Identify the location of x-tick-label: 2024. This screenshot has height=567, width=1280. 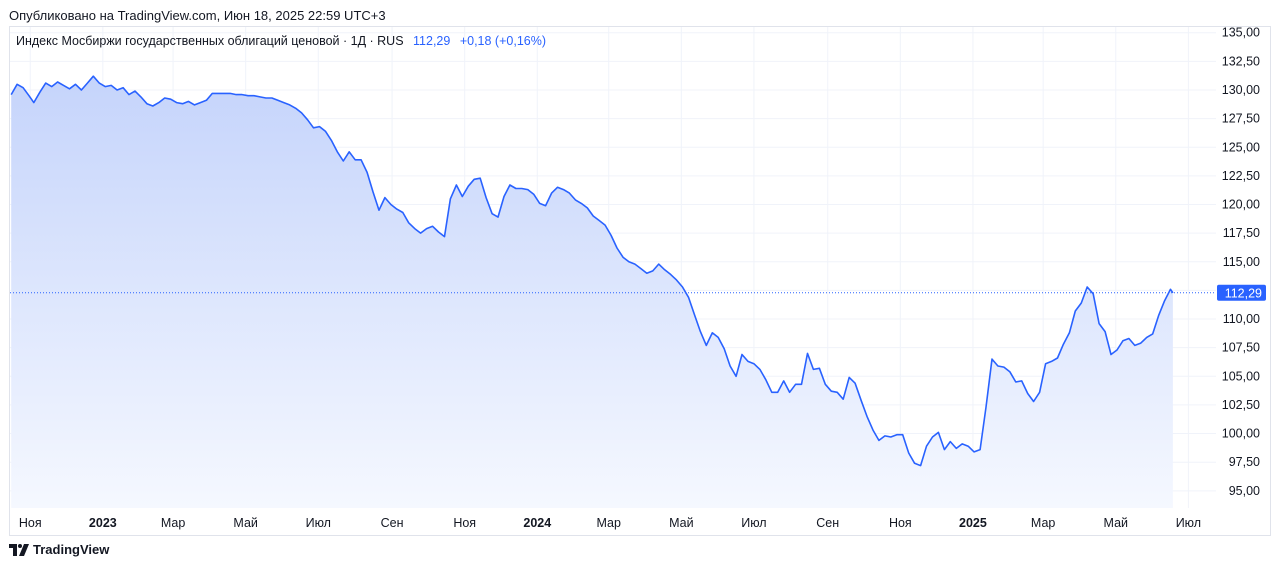
(537, 523).